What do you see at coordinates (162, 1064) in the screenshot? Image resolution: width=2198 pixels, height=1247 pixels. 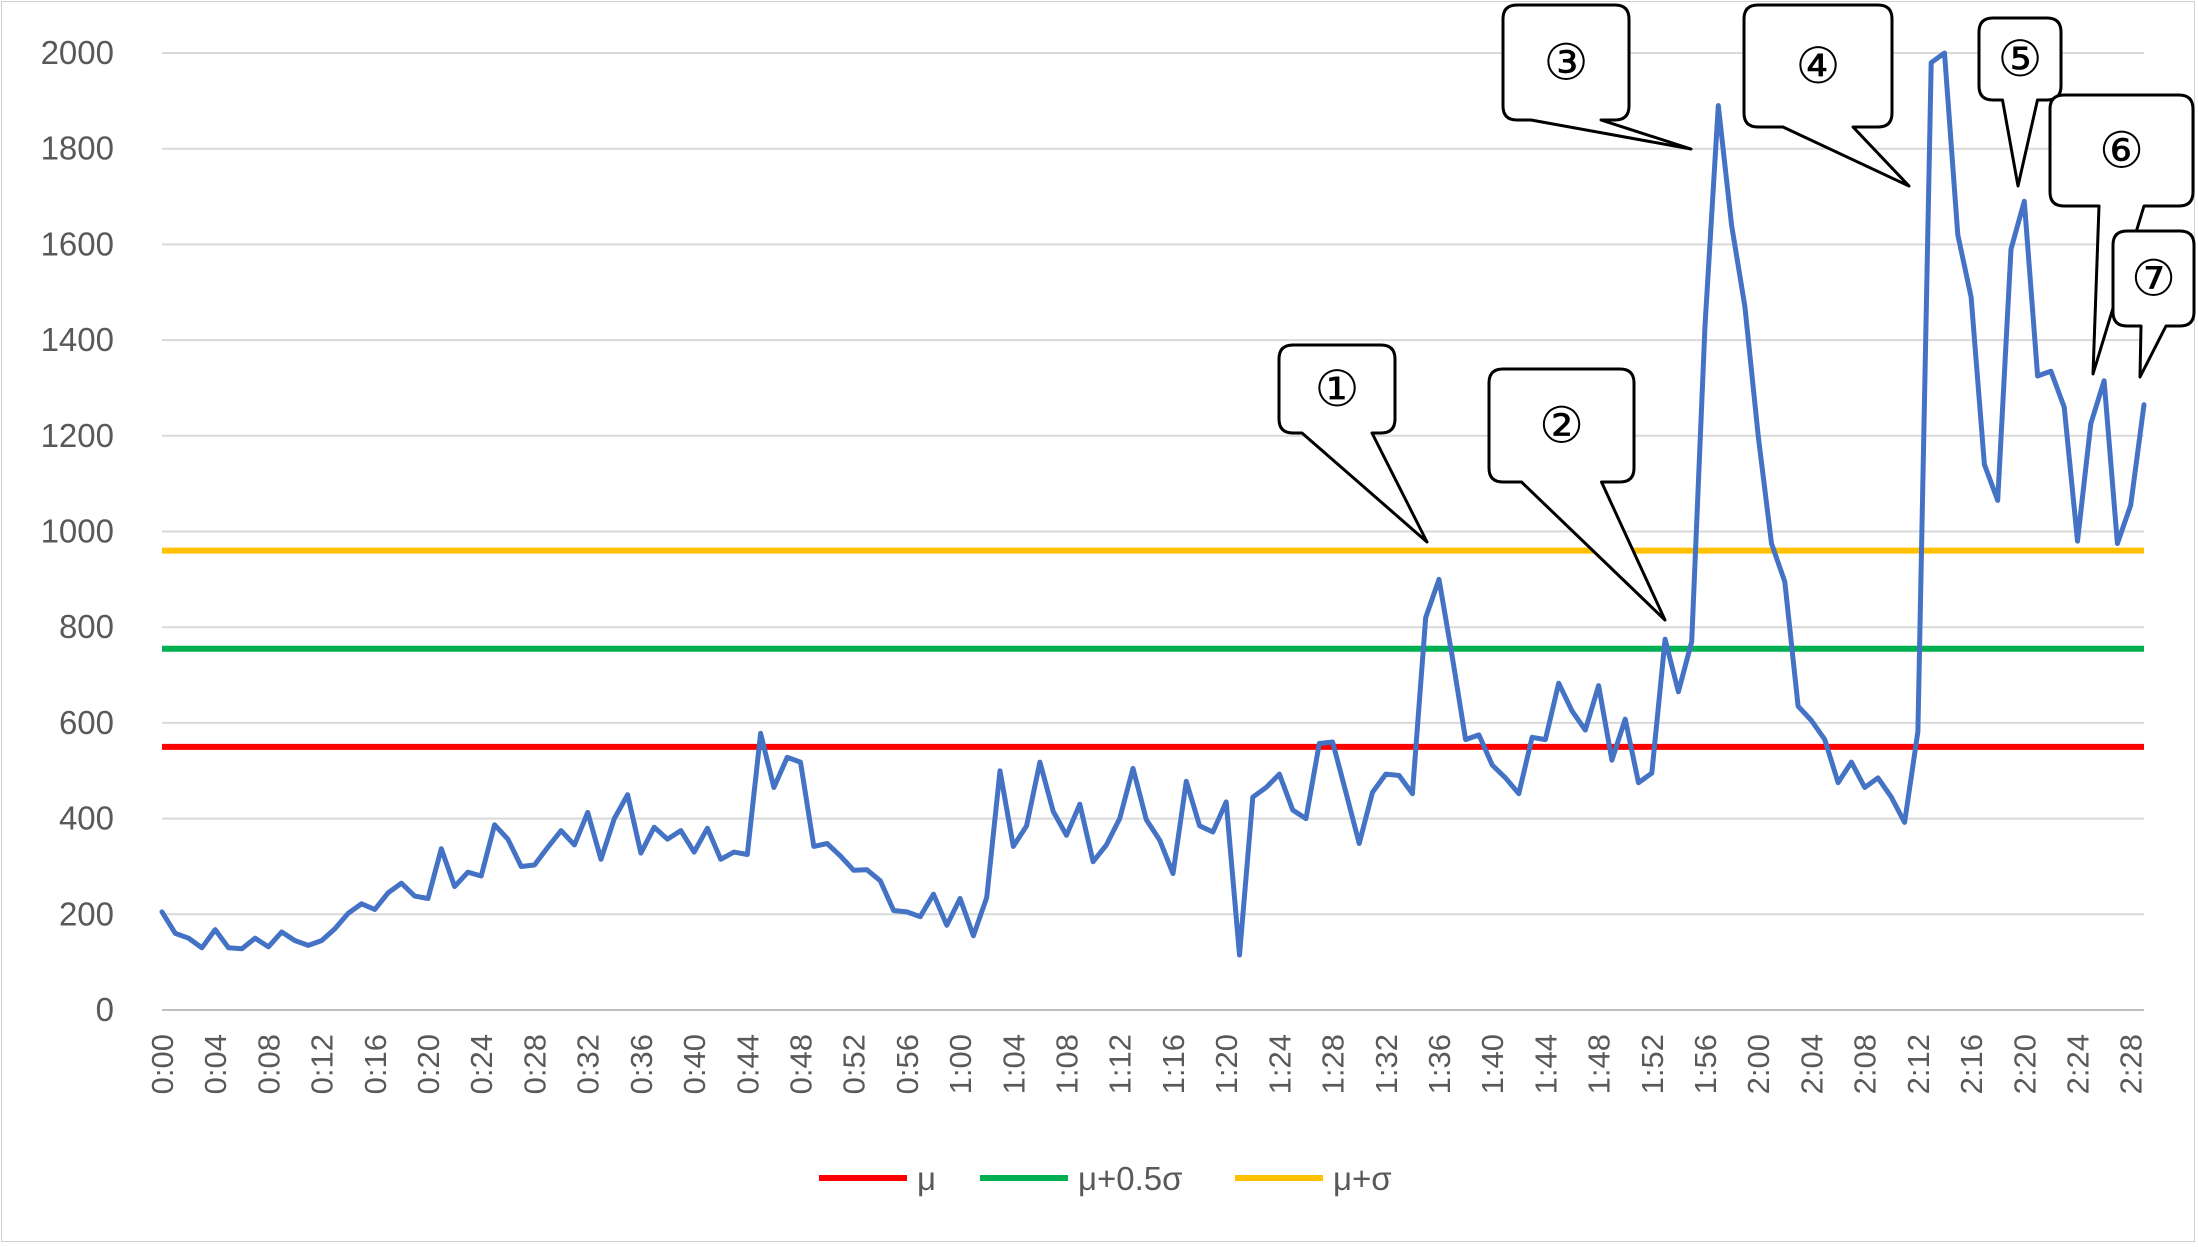 I see `x-tick-label: 0:00` at bounding box center [162, 1064].